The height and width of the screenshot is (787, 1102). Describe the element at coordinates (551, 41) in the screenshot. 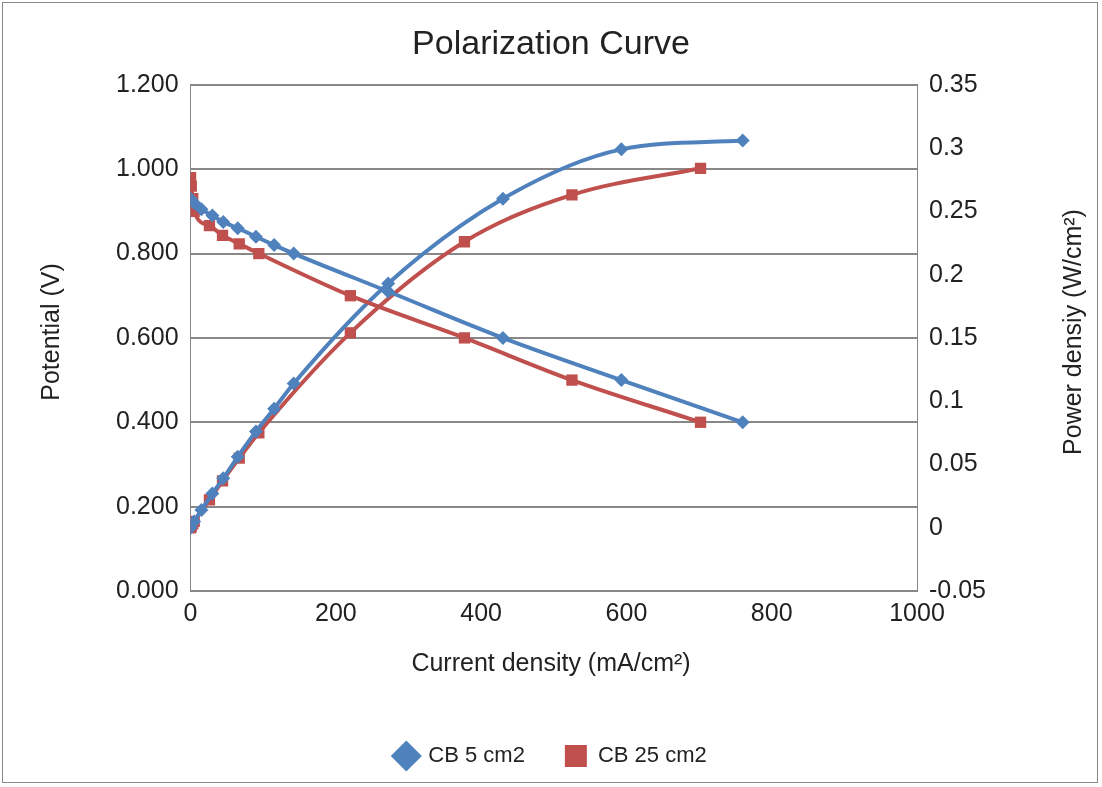

I see `chart-title: Polarization Curve` at that location.